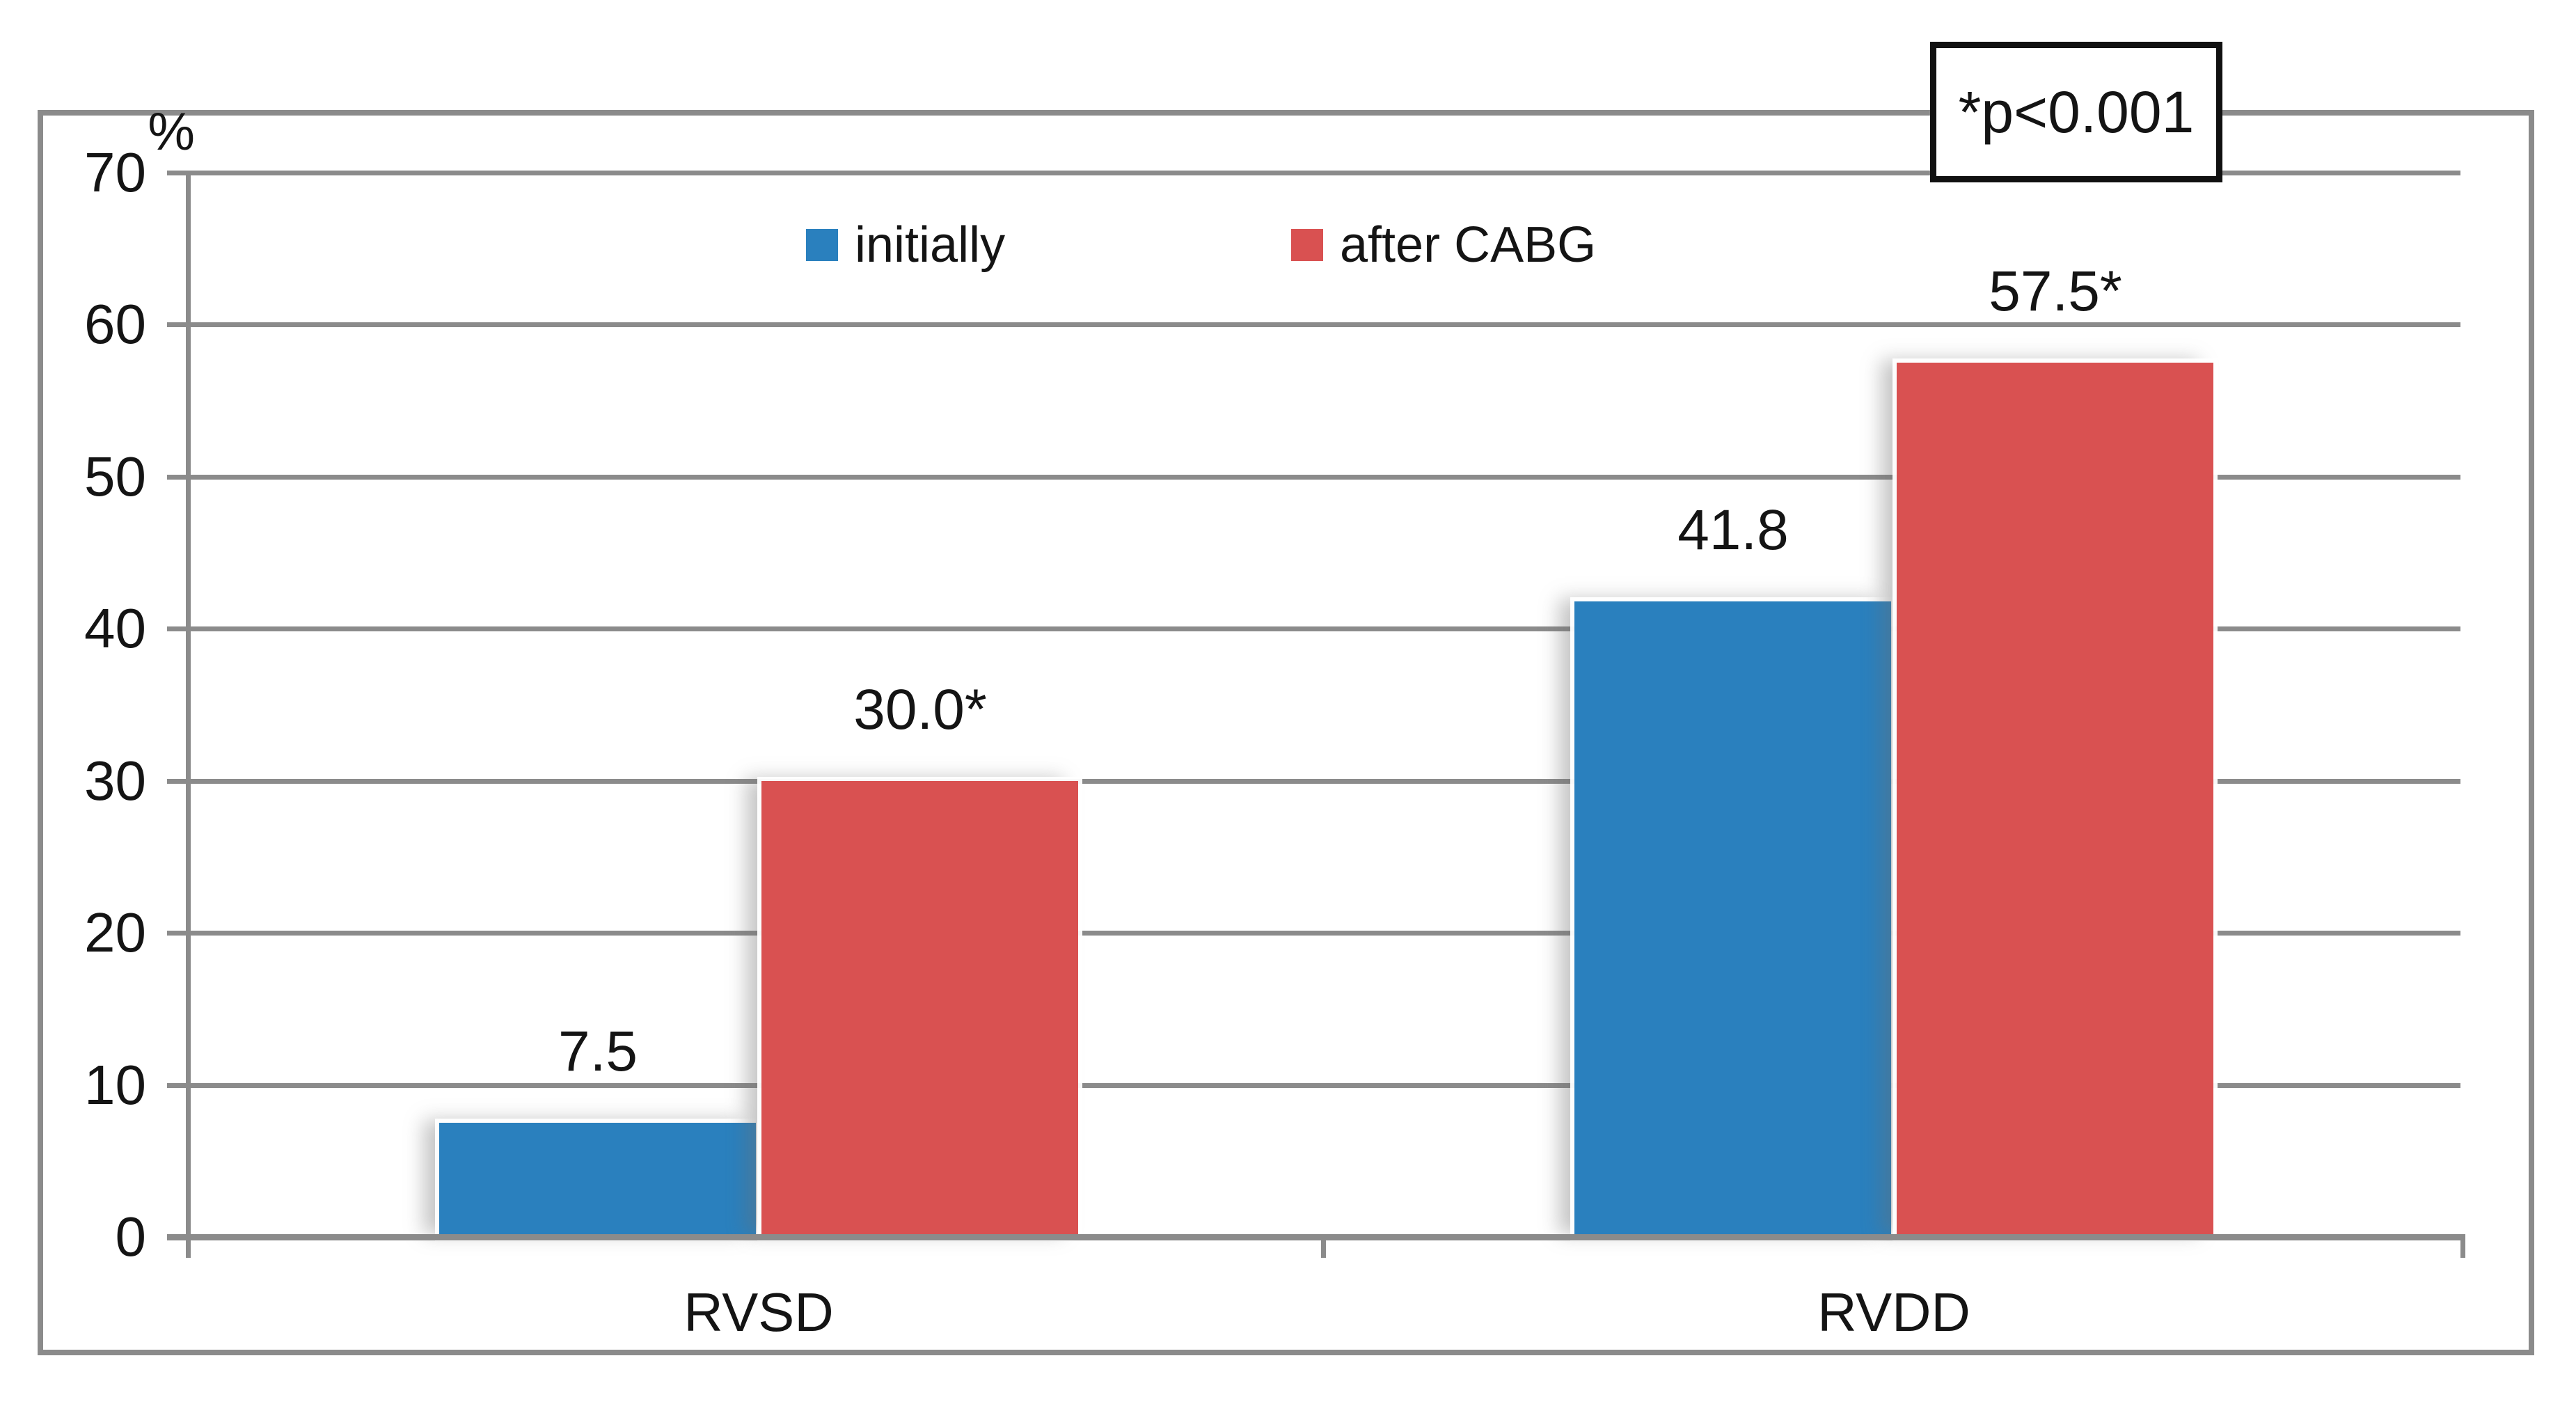  What do you see at coordinates (1468, 245) in the screenshot?
I see `legend-label-after-cabg: after CABG` at bounding box center [1468, 245].